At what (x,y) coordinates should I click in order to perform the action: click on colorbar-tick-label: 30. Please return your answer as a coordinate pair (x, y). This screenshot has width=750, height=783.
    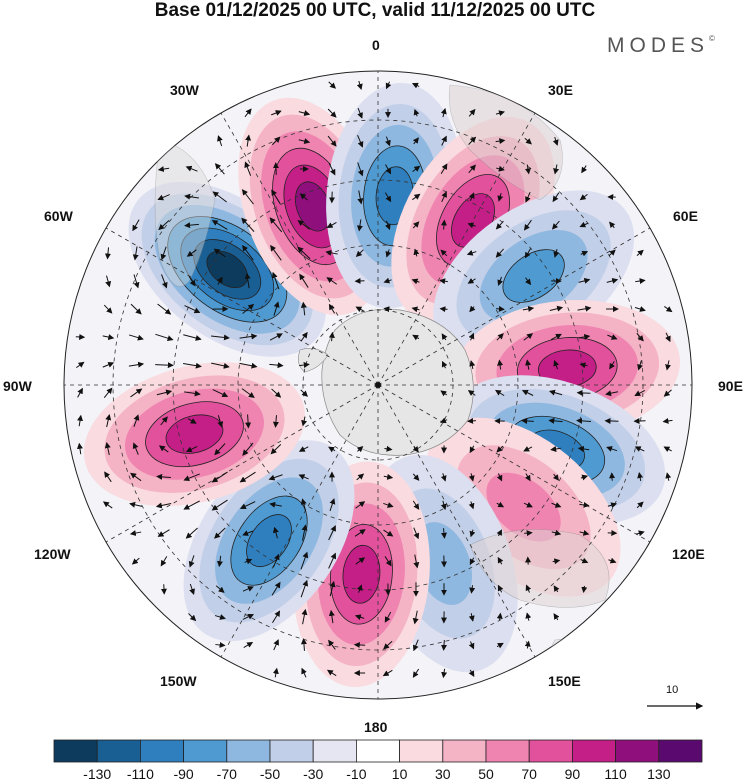
    Looking at the image, I should click on (443, 774).